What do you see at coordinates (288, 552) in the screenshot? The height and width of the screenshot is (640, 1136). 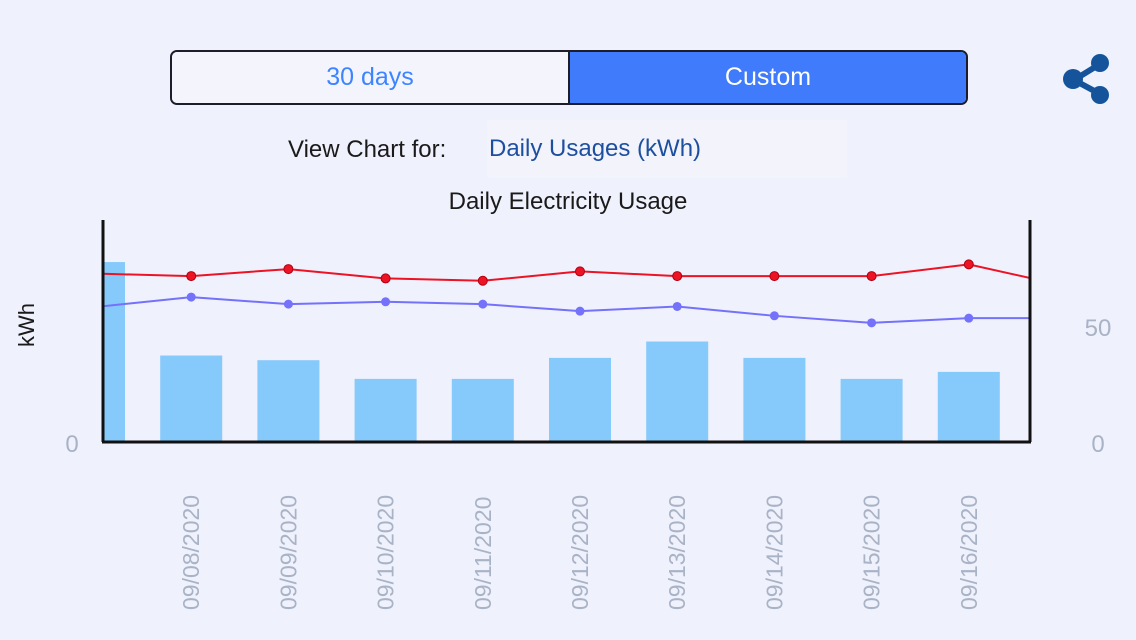 I see `x-tick-label: 09/09/2020` at bounding box center [288, 552].